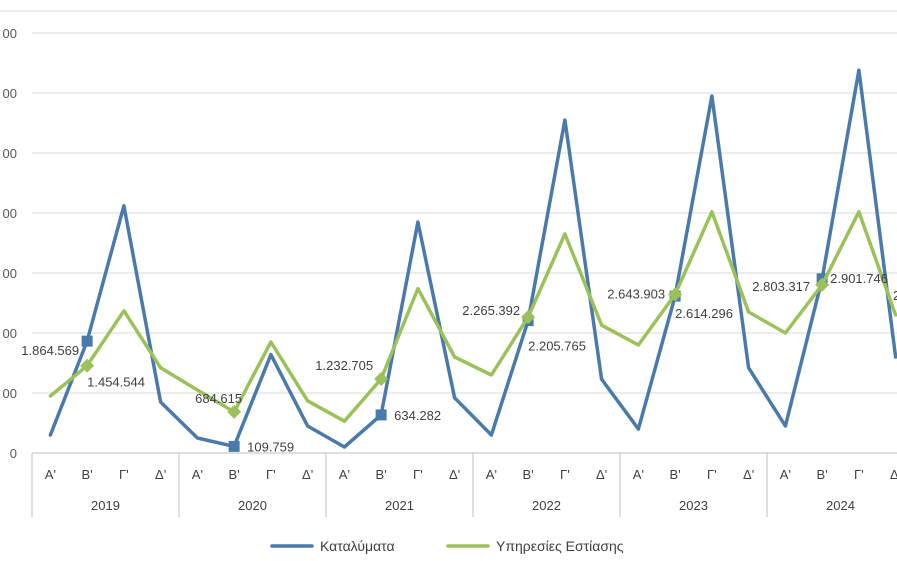  What do you see at coordinates (693, 505) in the screenshot?
I see `year-label: 2023` at bounding box center [693, 505].